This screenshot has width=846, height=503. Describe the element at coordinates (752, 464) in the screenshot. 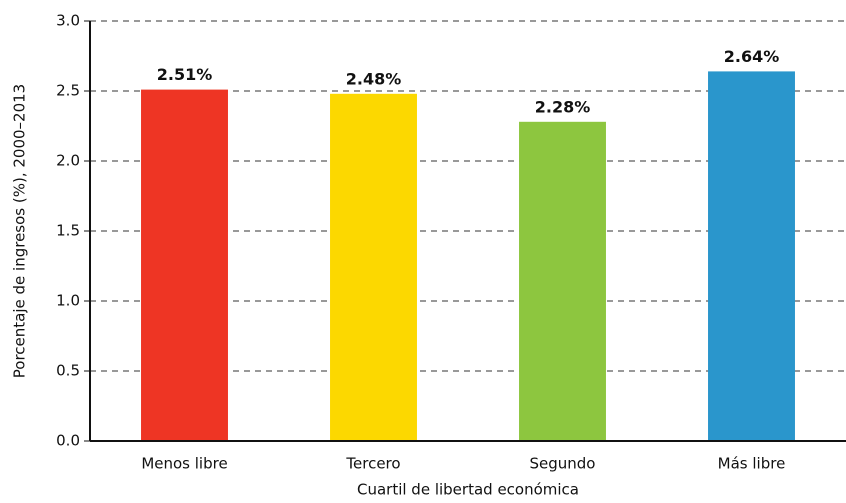

I see `x-tick-label: Más libre` at that location.